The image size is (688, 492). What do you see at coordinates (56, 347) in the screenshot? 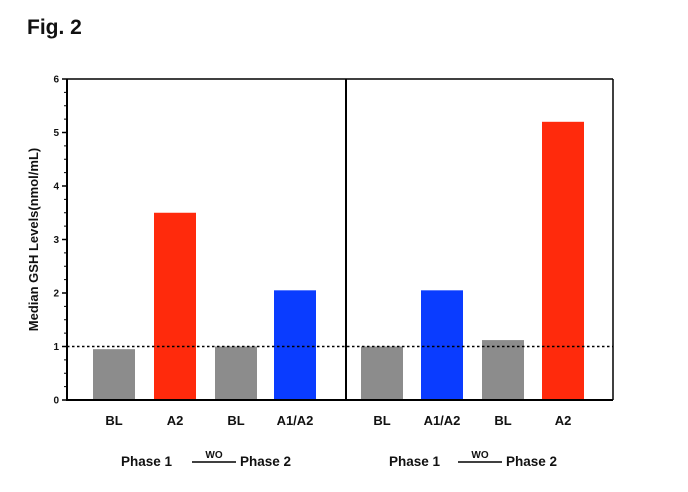
I see `y-tick-label: 1` at bounding box center [56, 347].